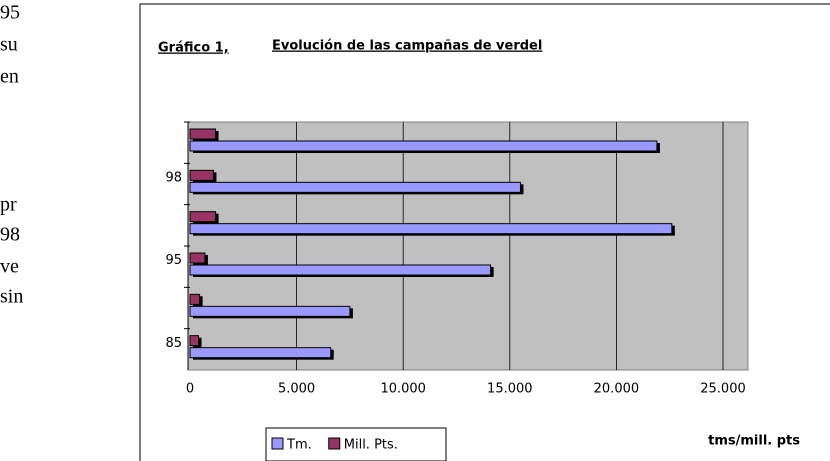 The height and width of the screenshot is (461, 830). Describe the element at coordinates (11, 297) in the screenshot. I see `doc-text: sin` at that location.